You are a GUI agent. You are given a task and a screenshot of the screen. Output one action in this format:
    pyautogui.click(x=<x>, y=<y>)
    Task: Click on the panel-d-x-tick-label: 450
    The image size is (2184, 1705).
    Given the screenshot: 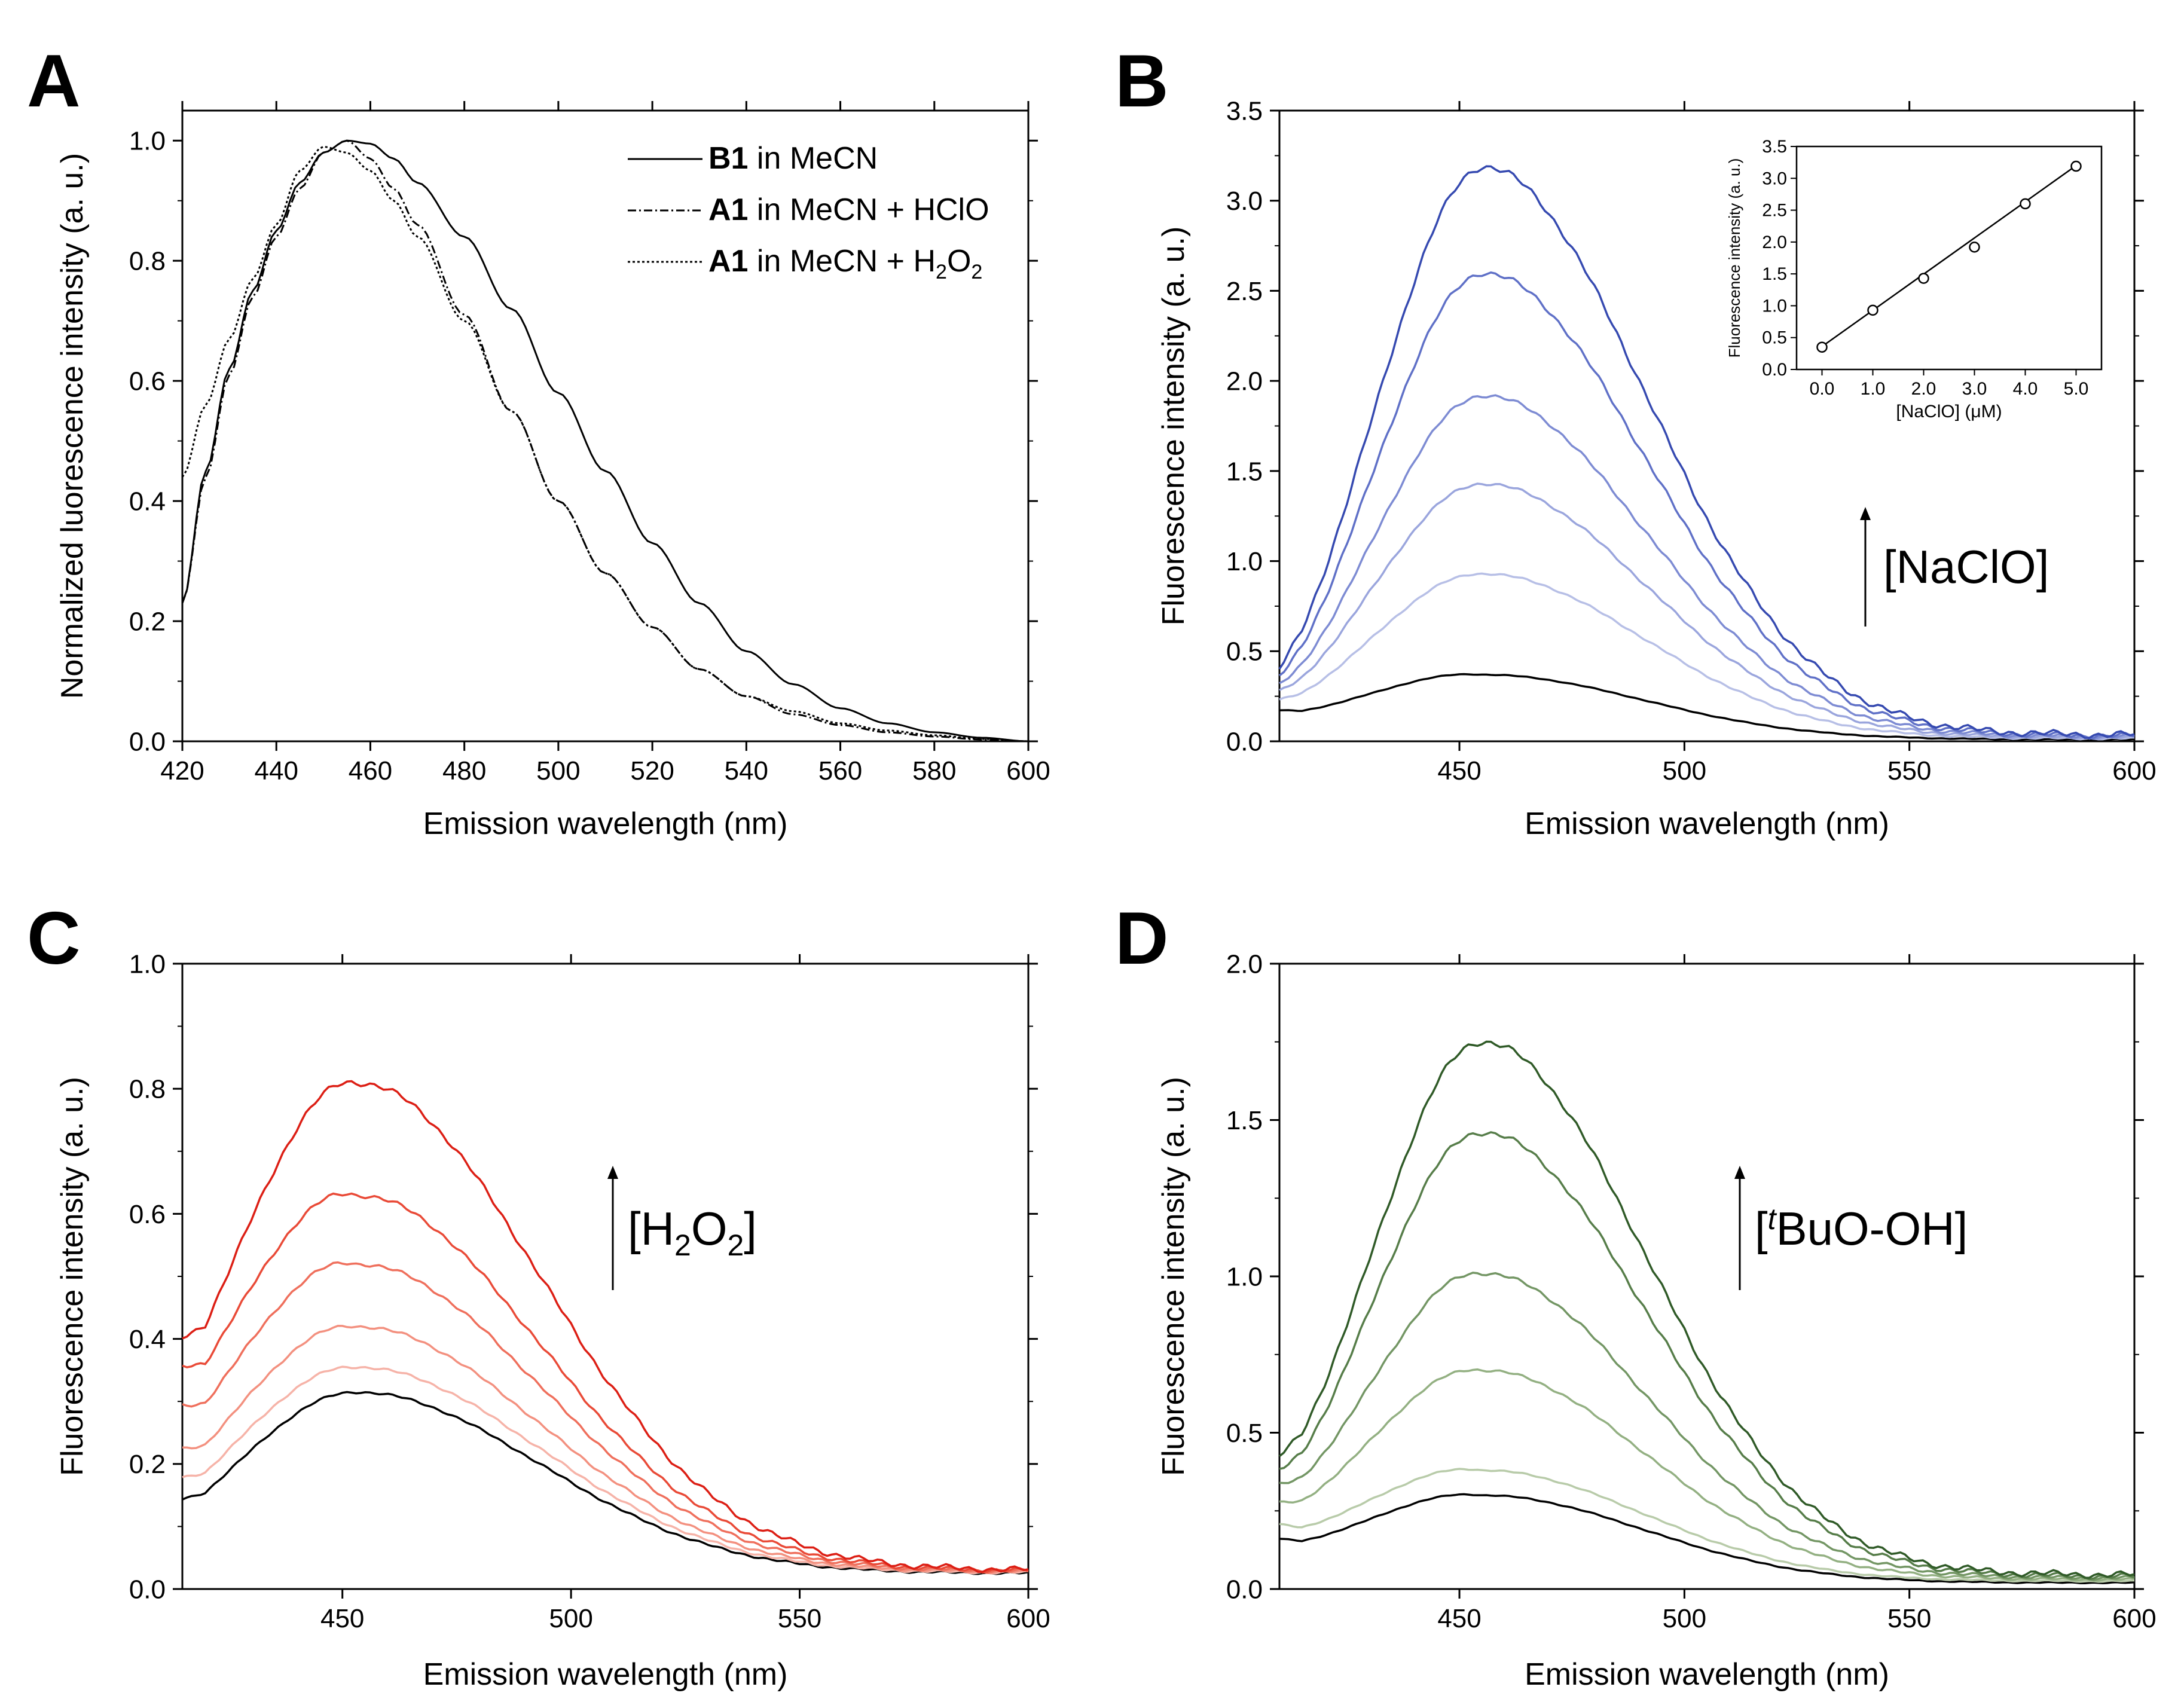 What is the action you would take?
    pyautogui.click(x=1459, y=1618)
    